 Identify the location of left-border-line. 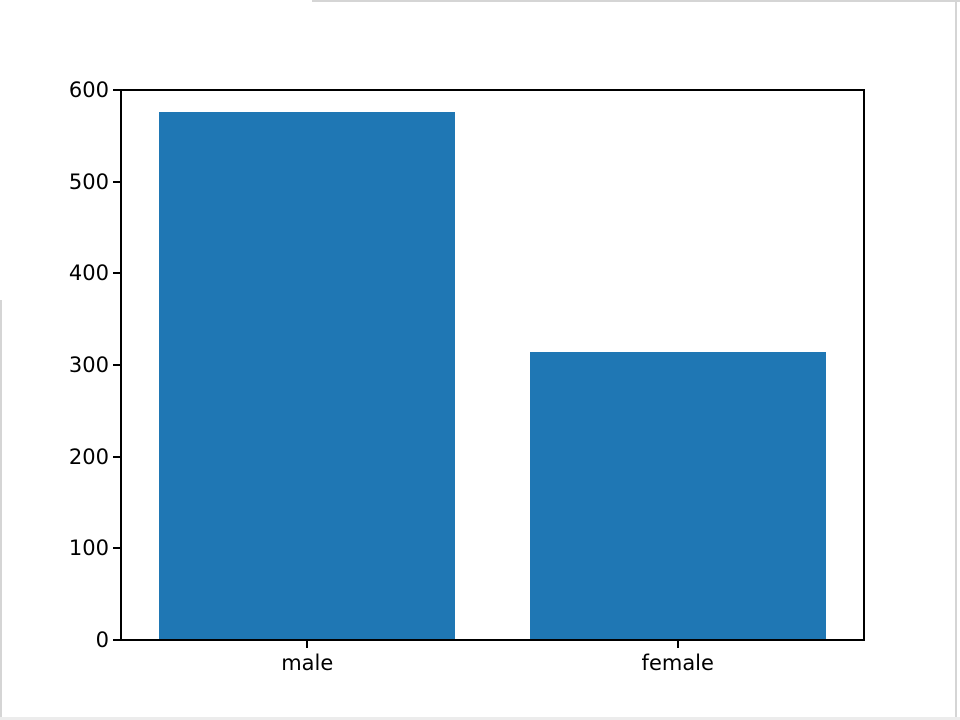
(1, 510).